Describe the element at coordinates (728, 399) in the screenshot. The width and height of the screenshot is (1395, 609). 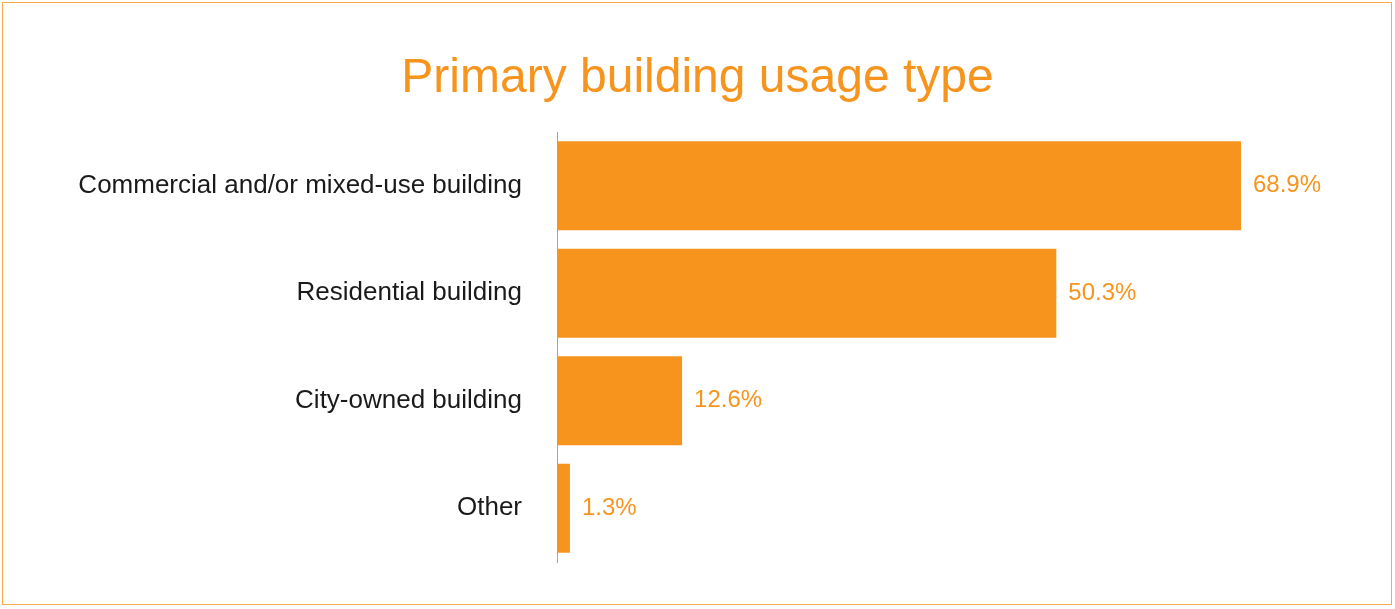
I see `data-label: 12.6%` at that location.